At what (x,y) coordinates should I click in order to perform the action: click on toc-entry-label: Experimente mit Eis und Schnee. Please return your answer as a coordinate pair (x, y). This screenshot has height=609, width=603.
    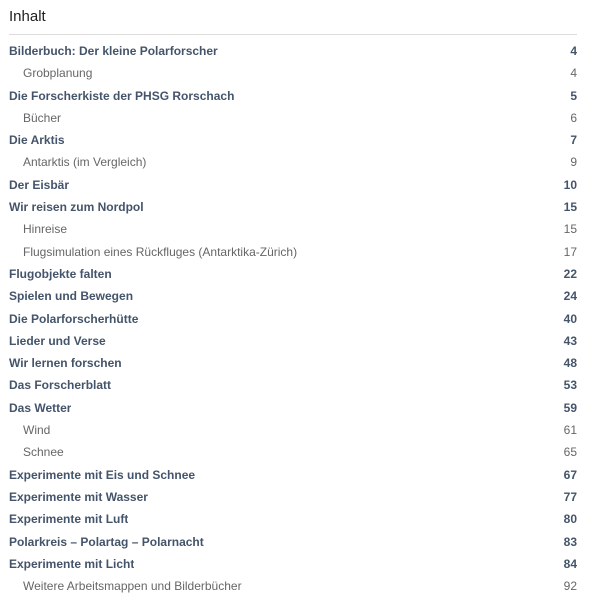
    Looking at the image, I should click on (102, 474).